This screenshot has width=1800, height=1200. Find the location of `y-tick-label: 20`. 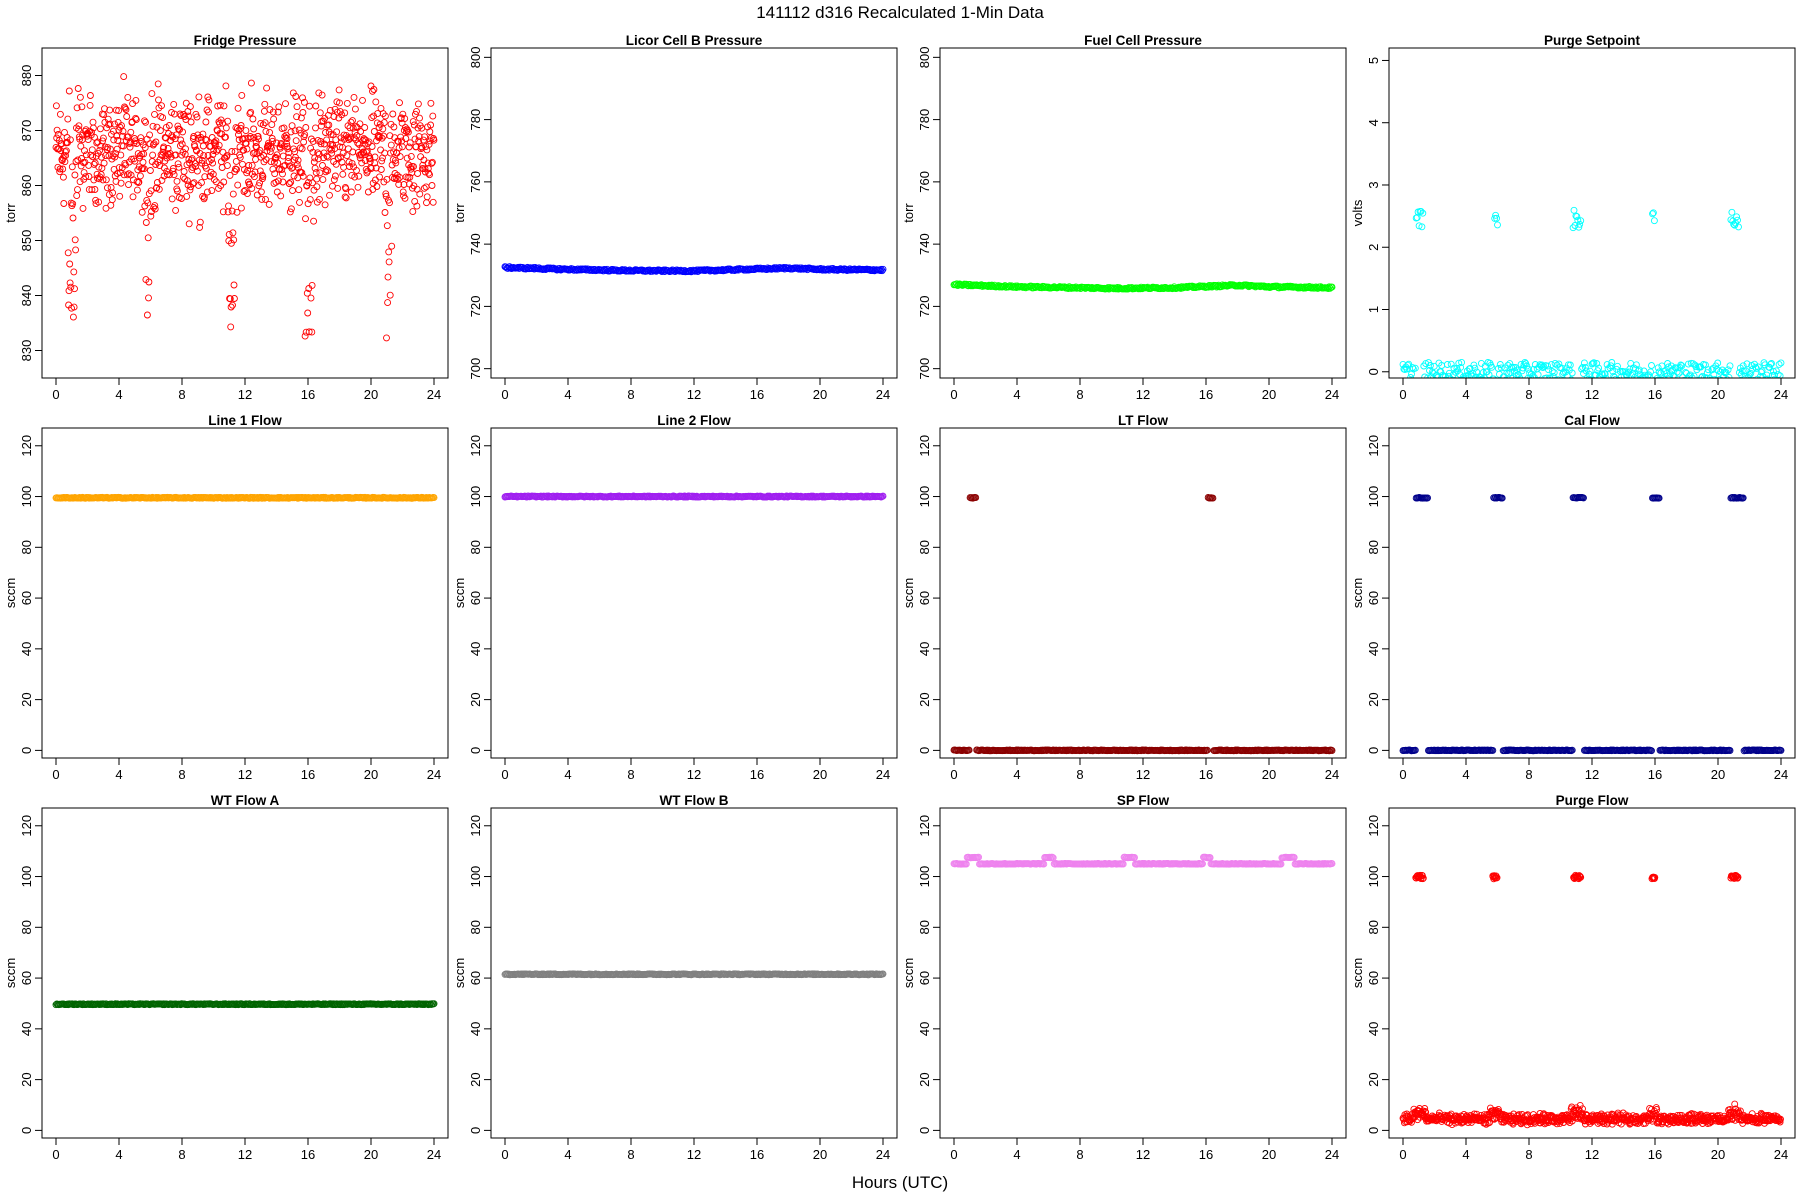

y-tick-label: 20 is located at coordinates (924, 699).